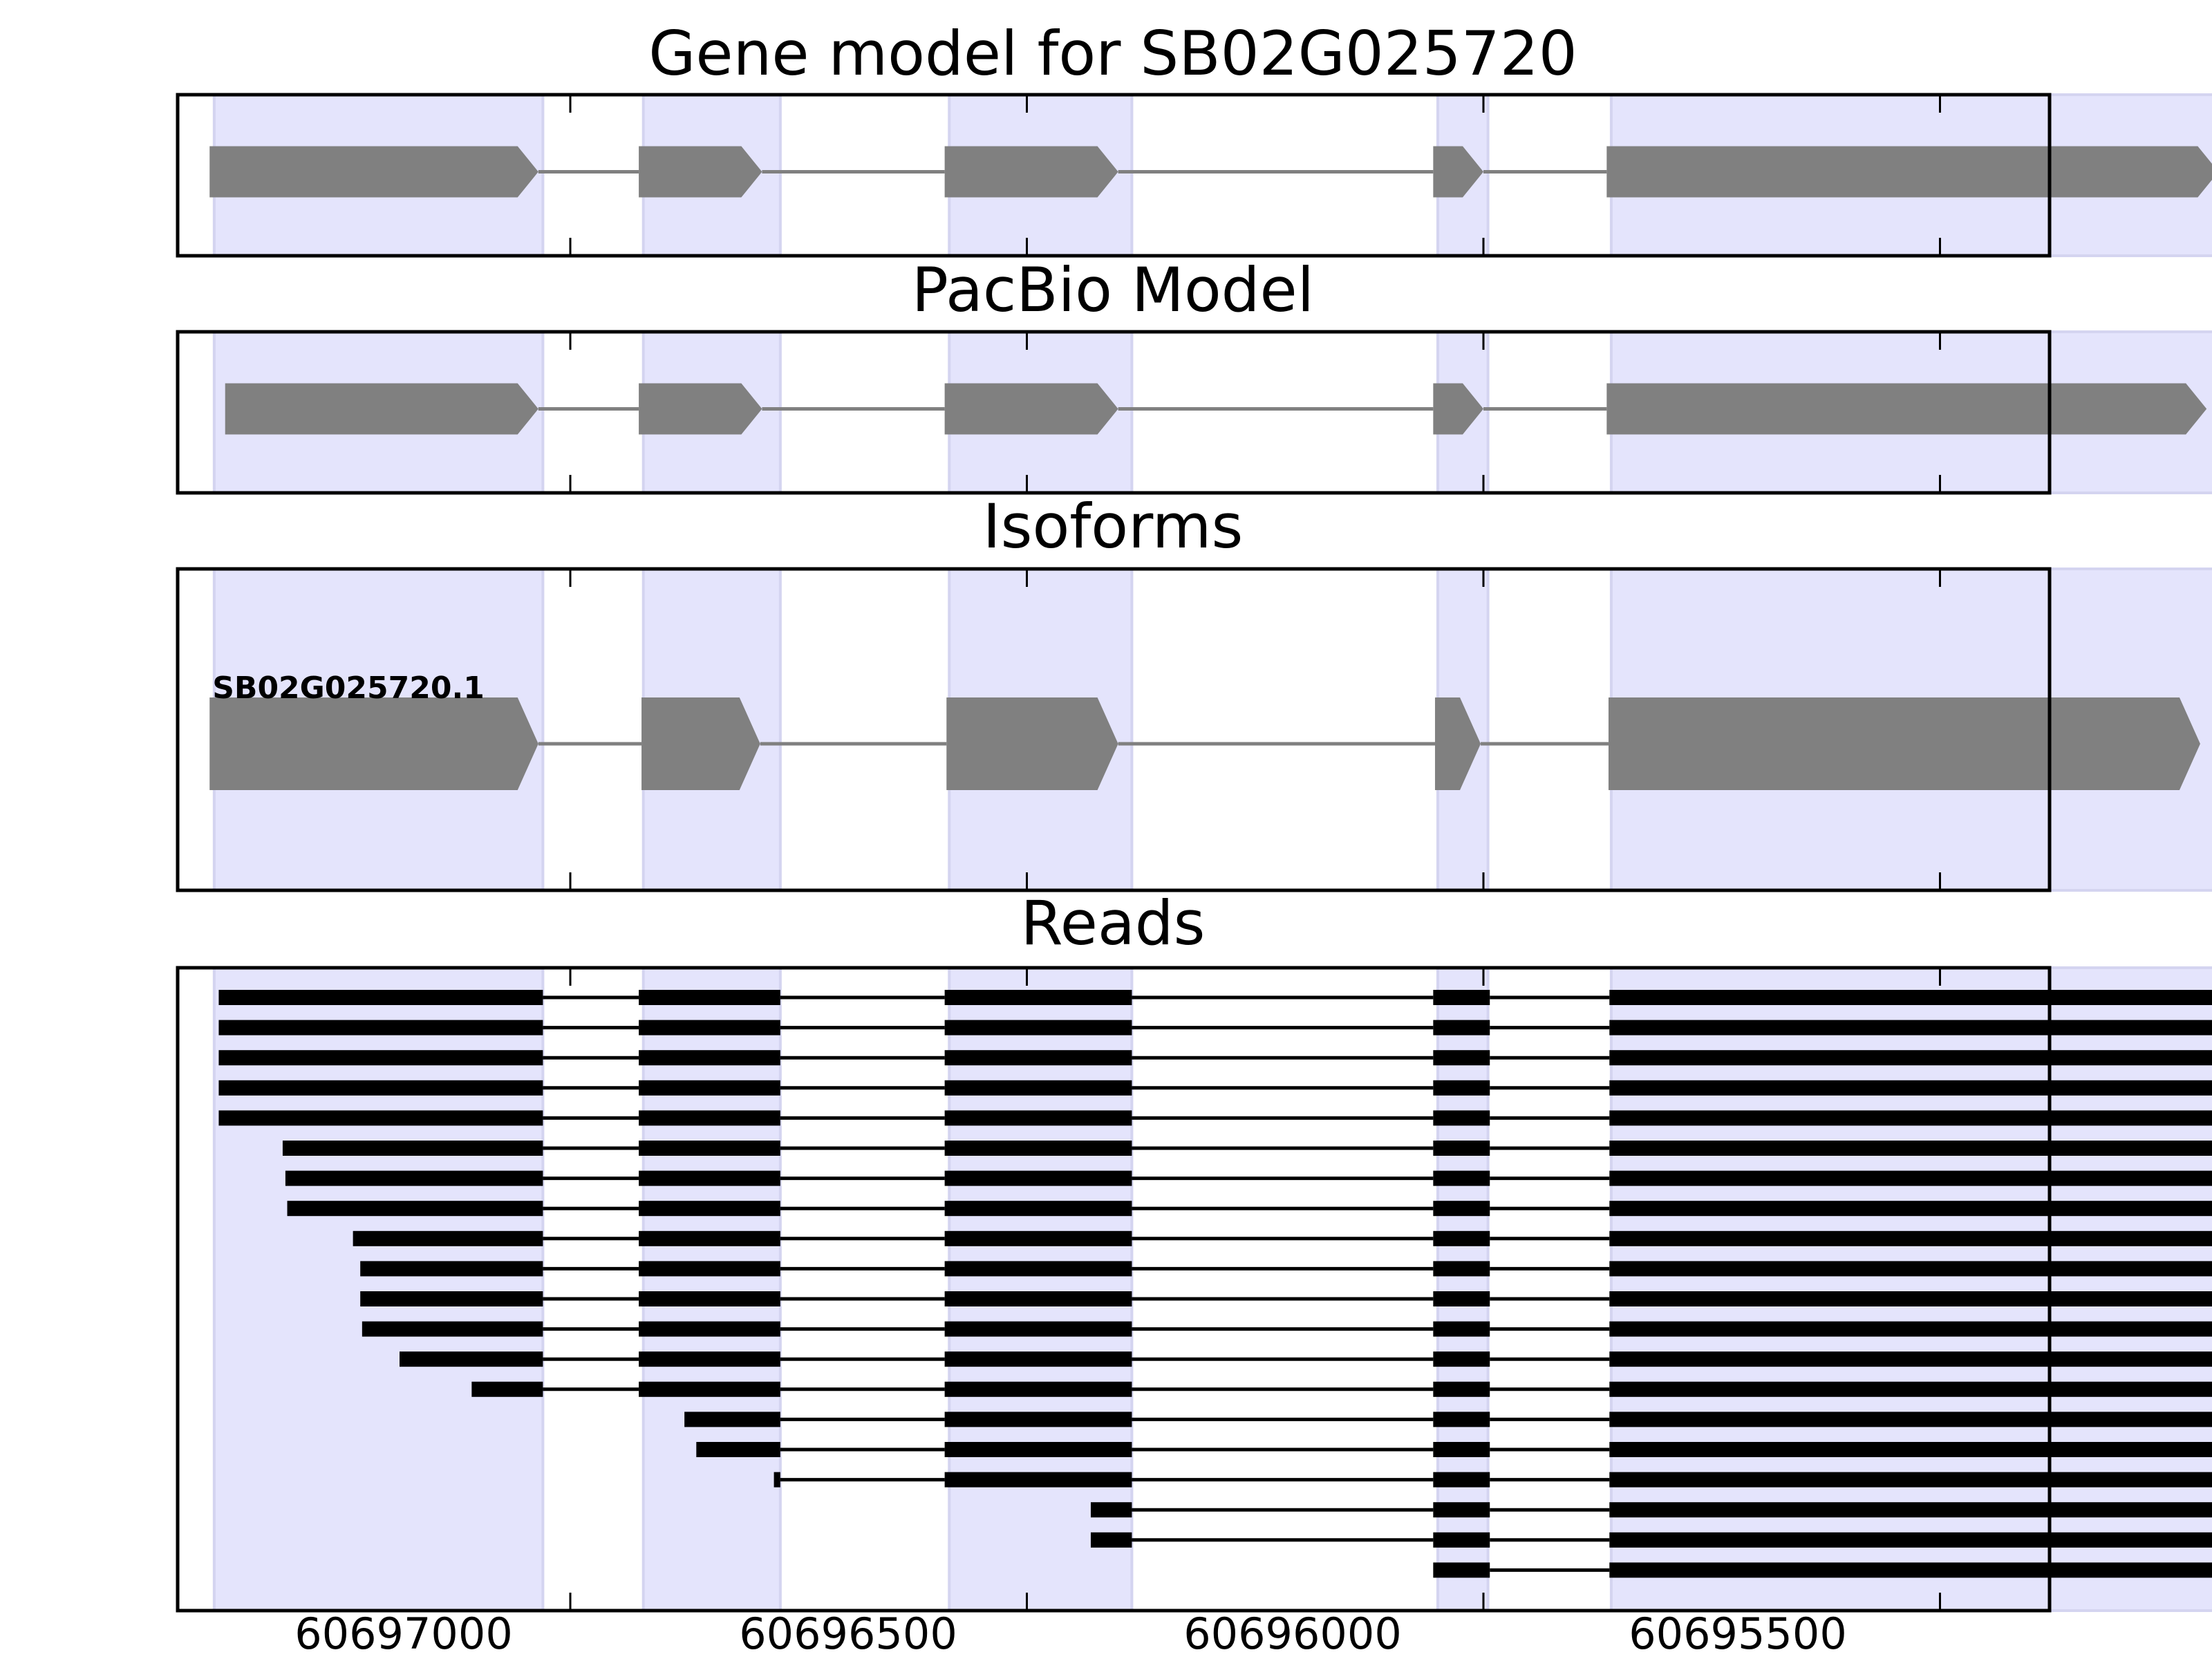 This screenshot has height=1659, width=2212. What do you see at coordinates (1113, 290) in the screenshot?
I see `panel-title-pacbio-model: PacBio Model` at bounding box center [1113, 290].